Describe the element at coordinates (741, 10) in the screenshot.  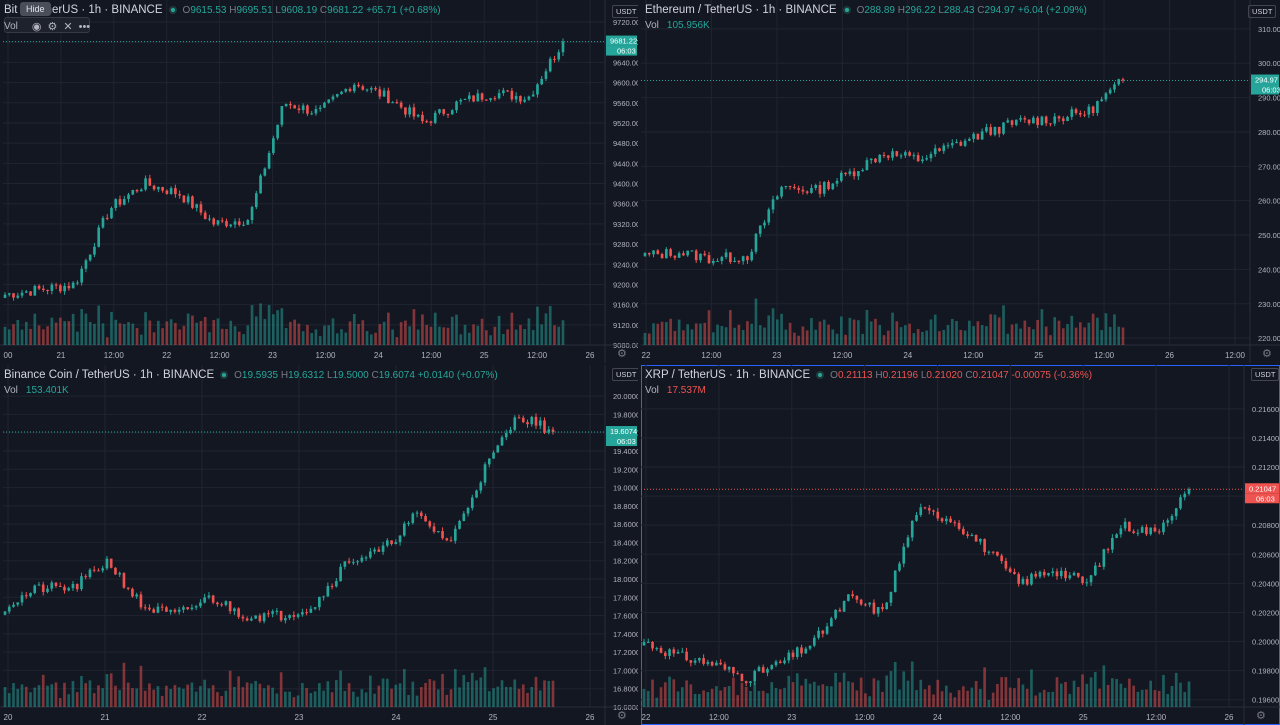
I see `symbol-title: Ethereum / TetherUS · 1h · BINANCE` at that location.